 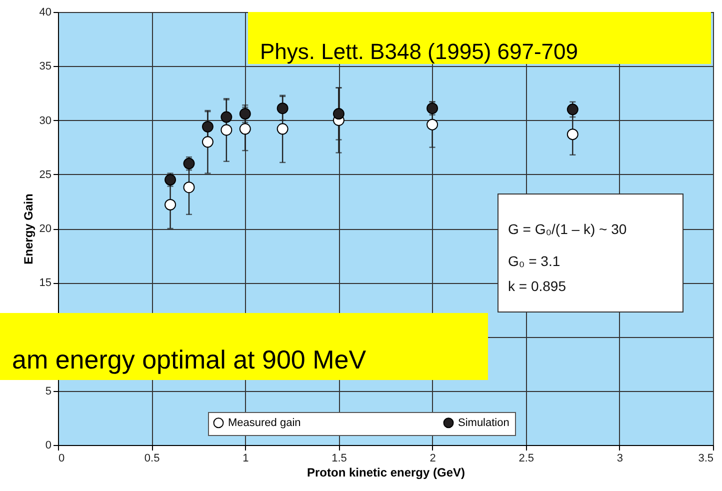 What do you see at coordinates (264, 422) in the screenshot?
I see `legend-label: Measured gain` at bounding box center [264, 422].